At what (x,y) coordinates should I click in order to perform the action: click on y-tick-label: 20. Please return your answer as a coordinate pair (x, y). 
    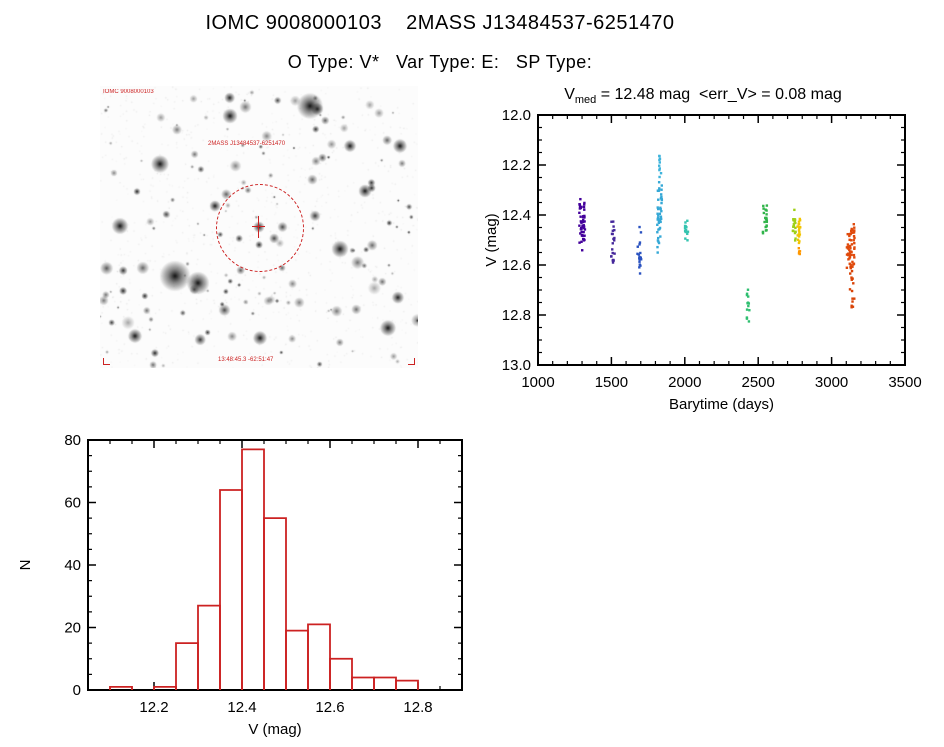
    Looking at the image, I should click on (72, 628).